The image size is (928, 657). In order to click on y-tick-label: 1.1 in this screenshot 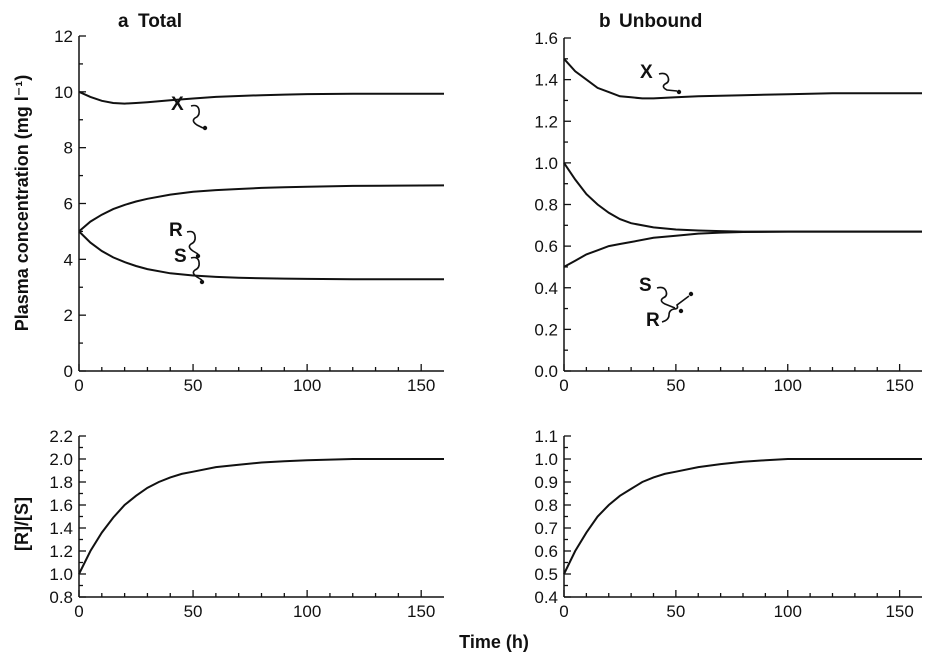, I will do `click(546, 436)`.